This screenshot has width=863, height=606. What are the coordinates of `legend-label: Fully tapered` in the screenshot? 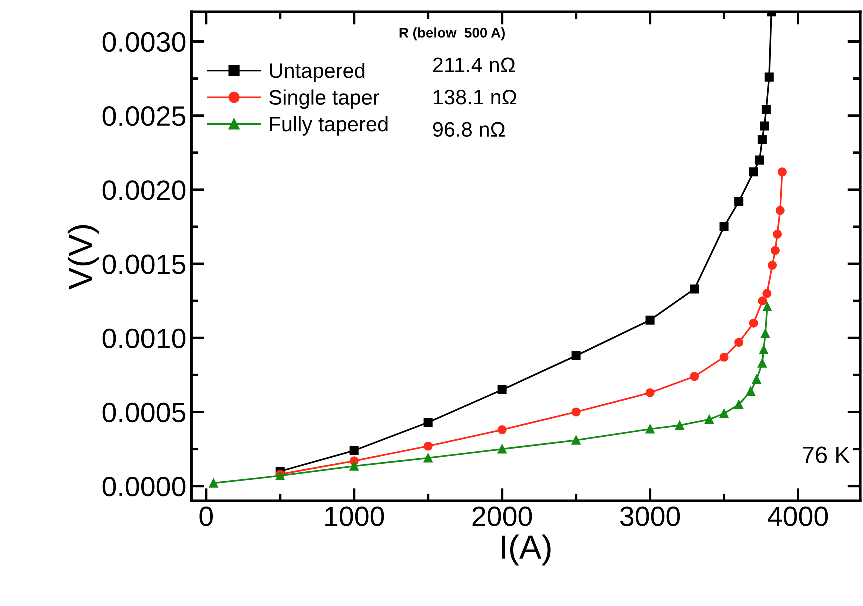 It's located at (329, 126).